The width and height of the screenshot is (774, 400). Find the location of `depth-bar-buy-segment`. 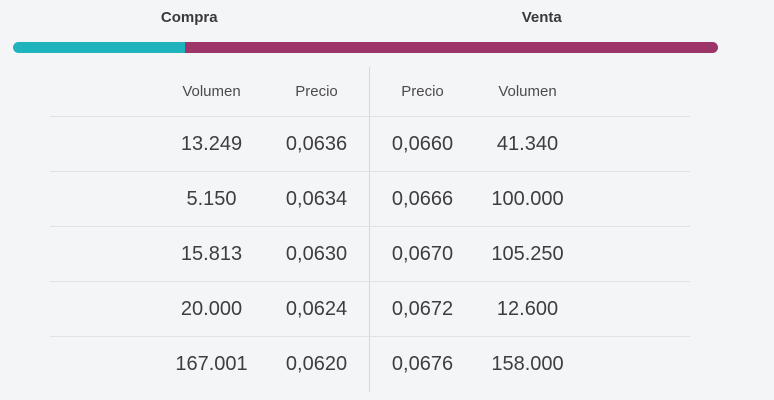

depth-bar-buy-segment is located at coordinates (99, 47).